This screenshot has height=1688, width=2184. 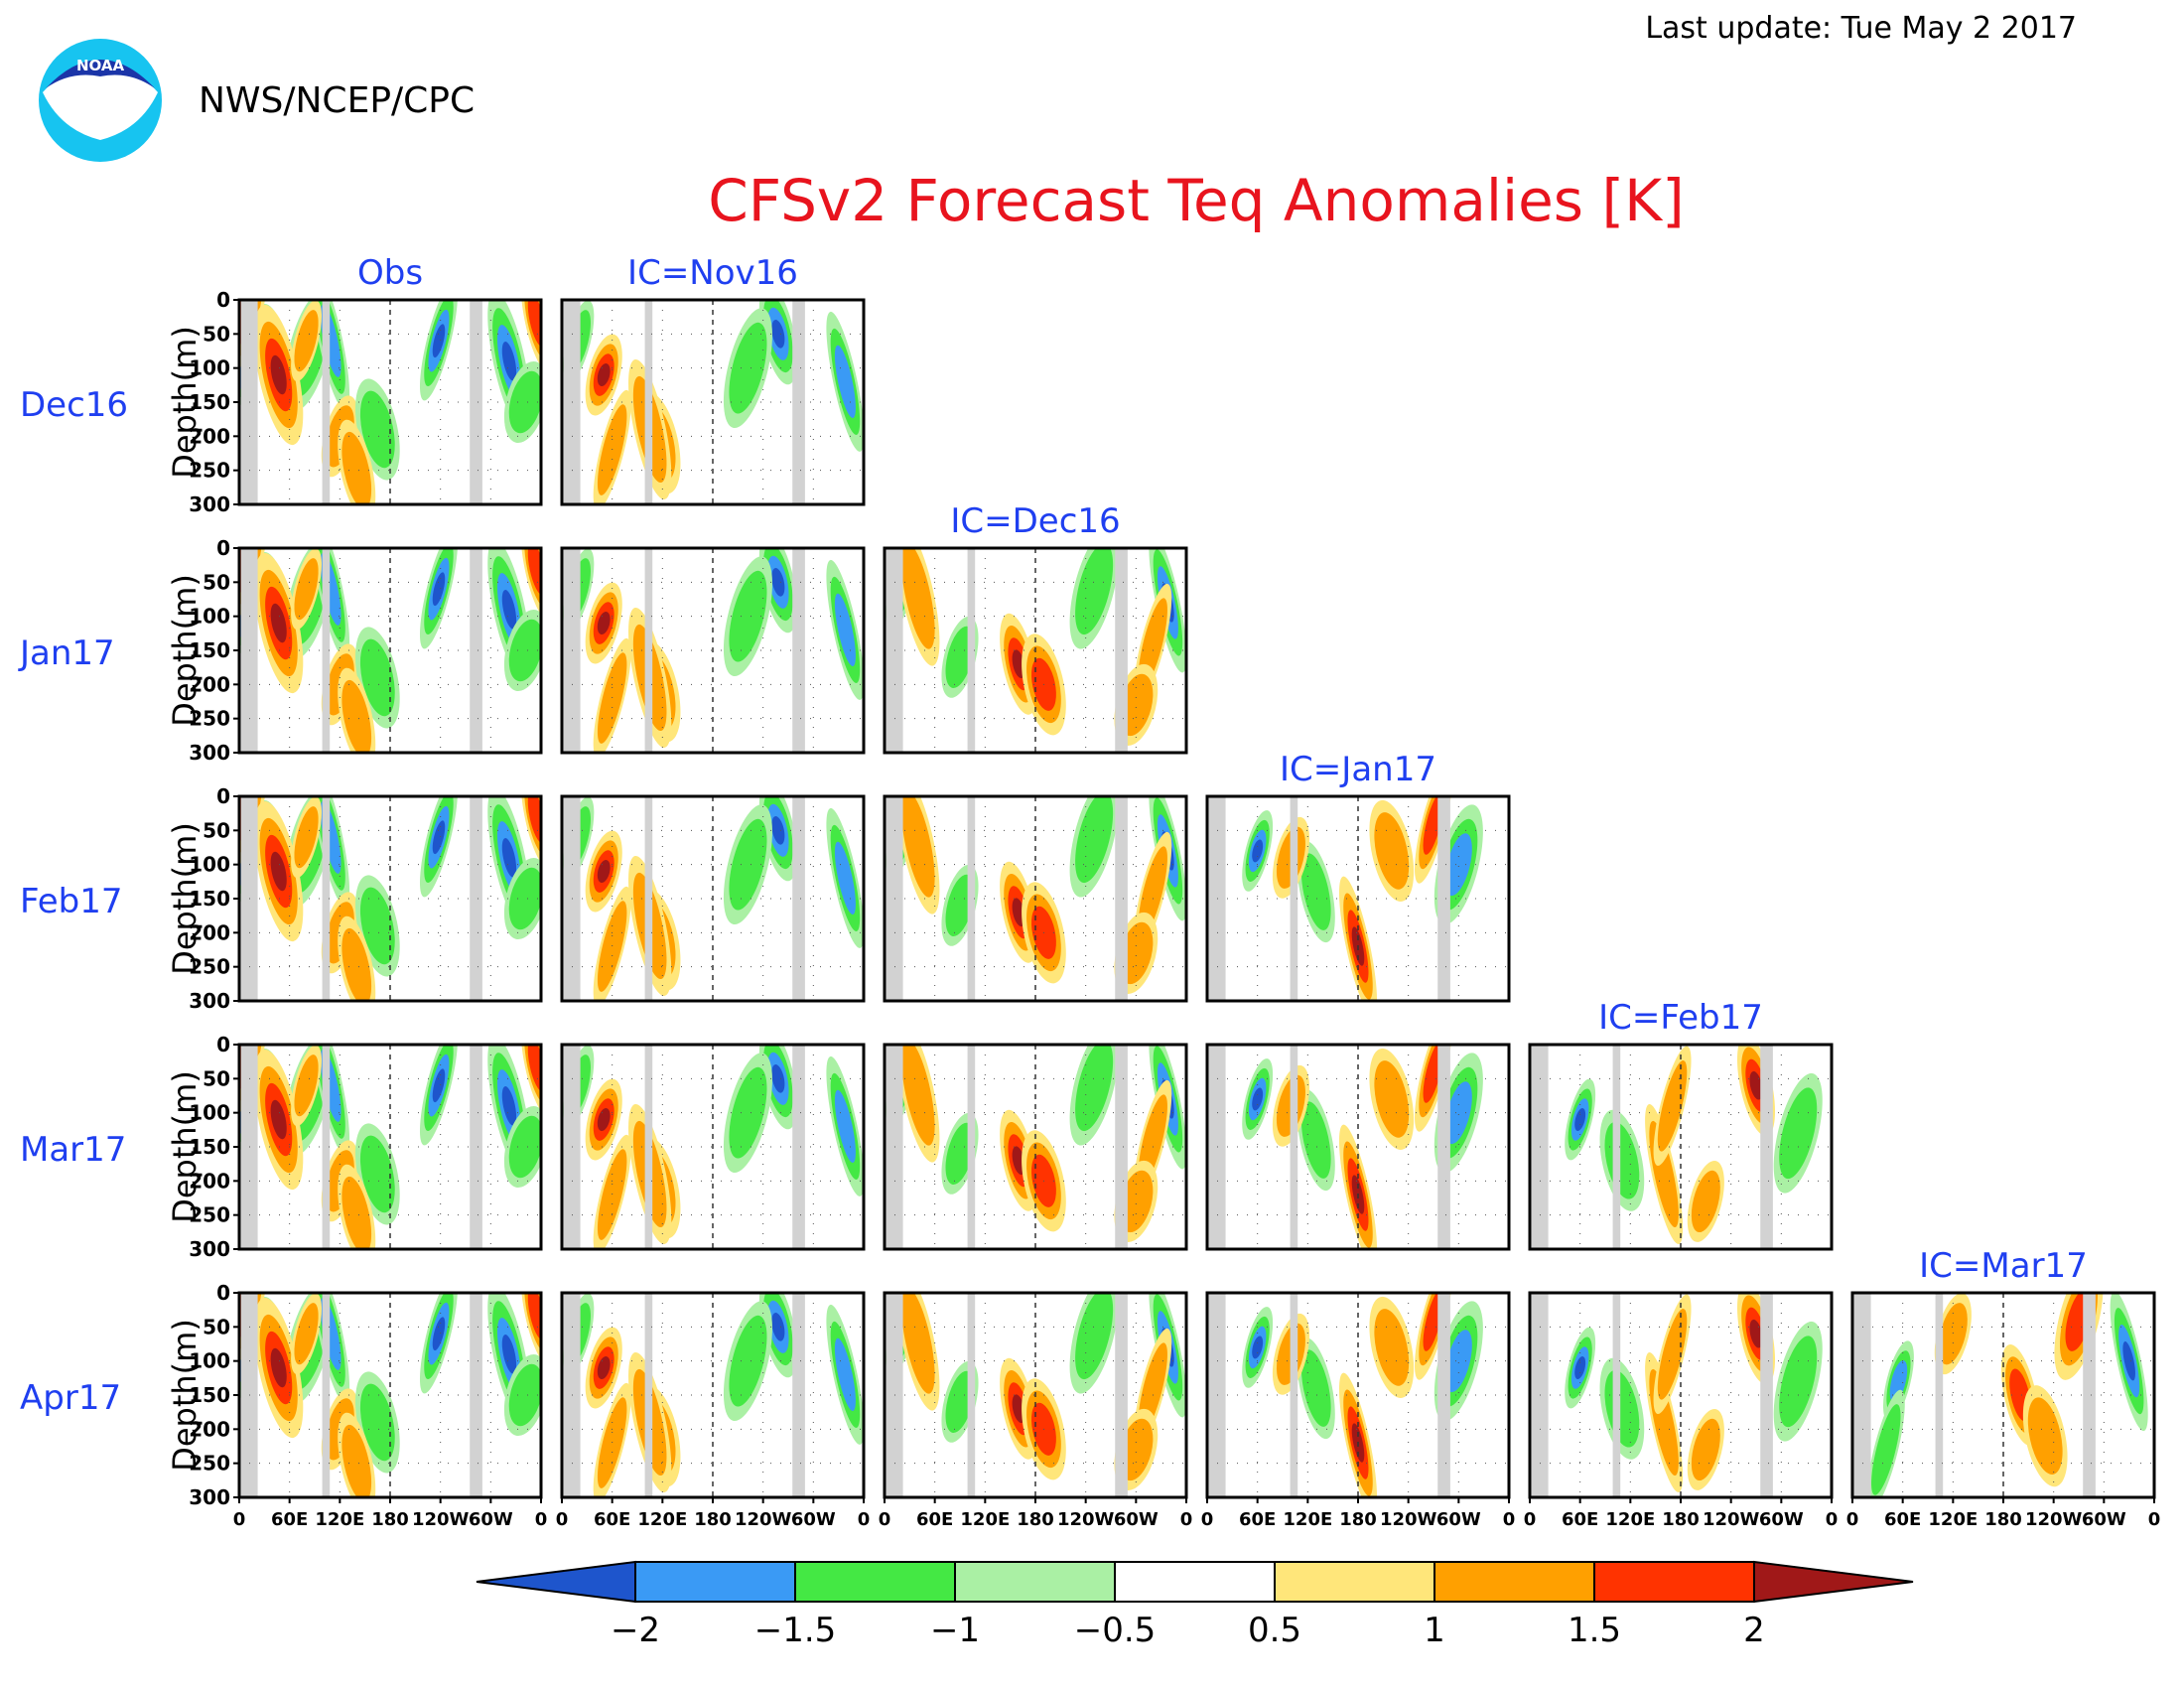 I want to click on panel-r3-c2, so click(x=1035, y=1147).